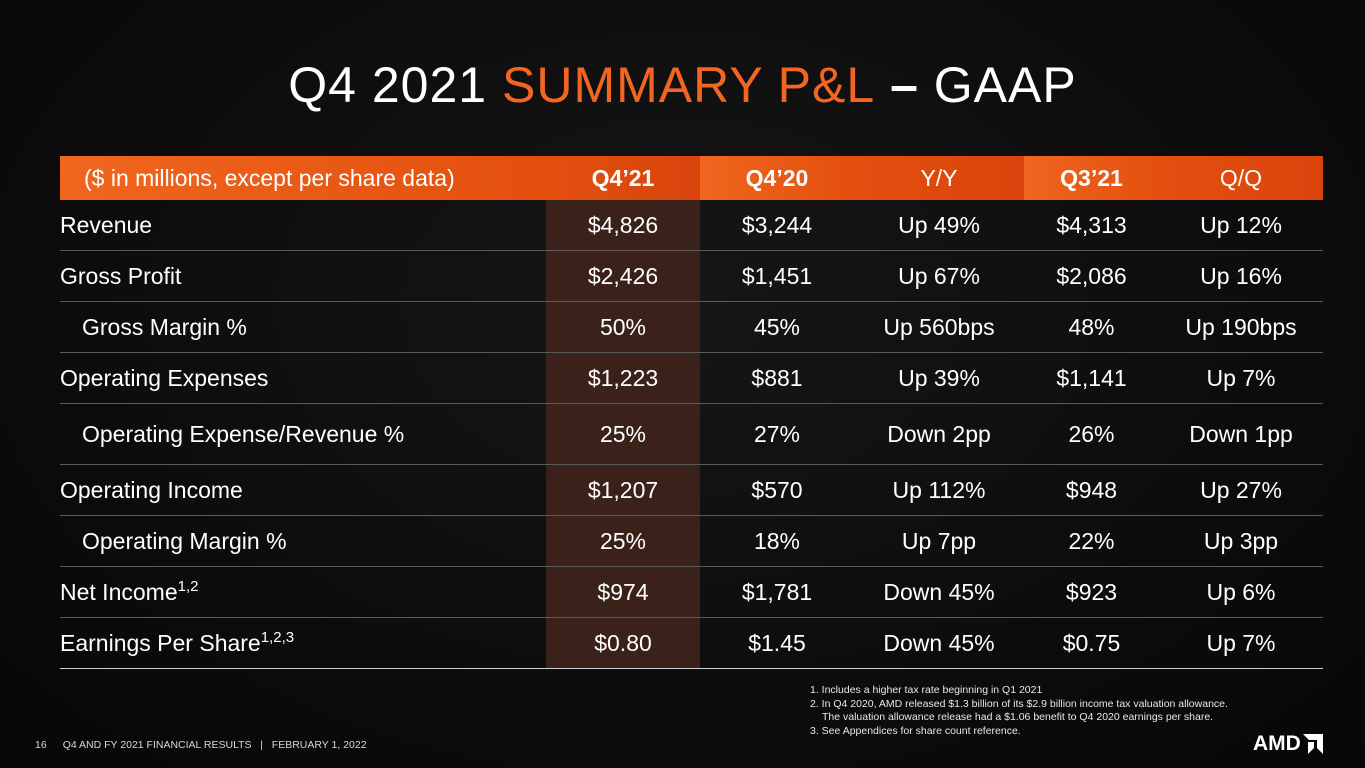 The image size is (1365, 768). I want to click on cell-yy: Up 7pp, so click(939, 541).